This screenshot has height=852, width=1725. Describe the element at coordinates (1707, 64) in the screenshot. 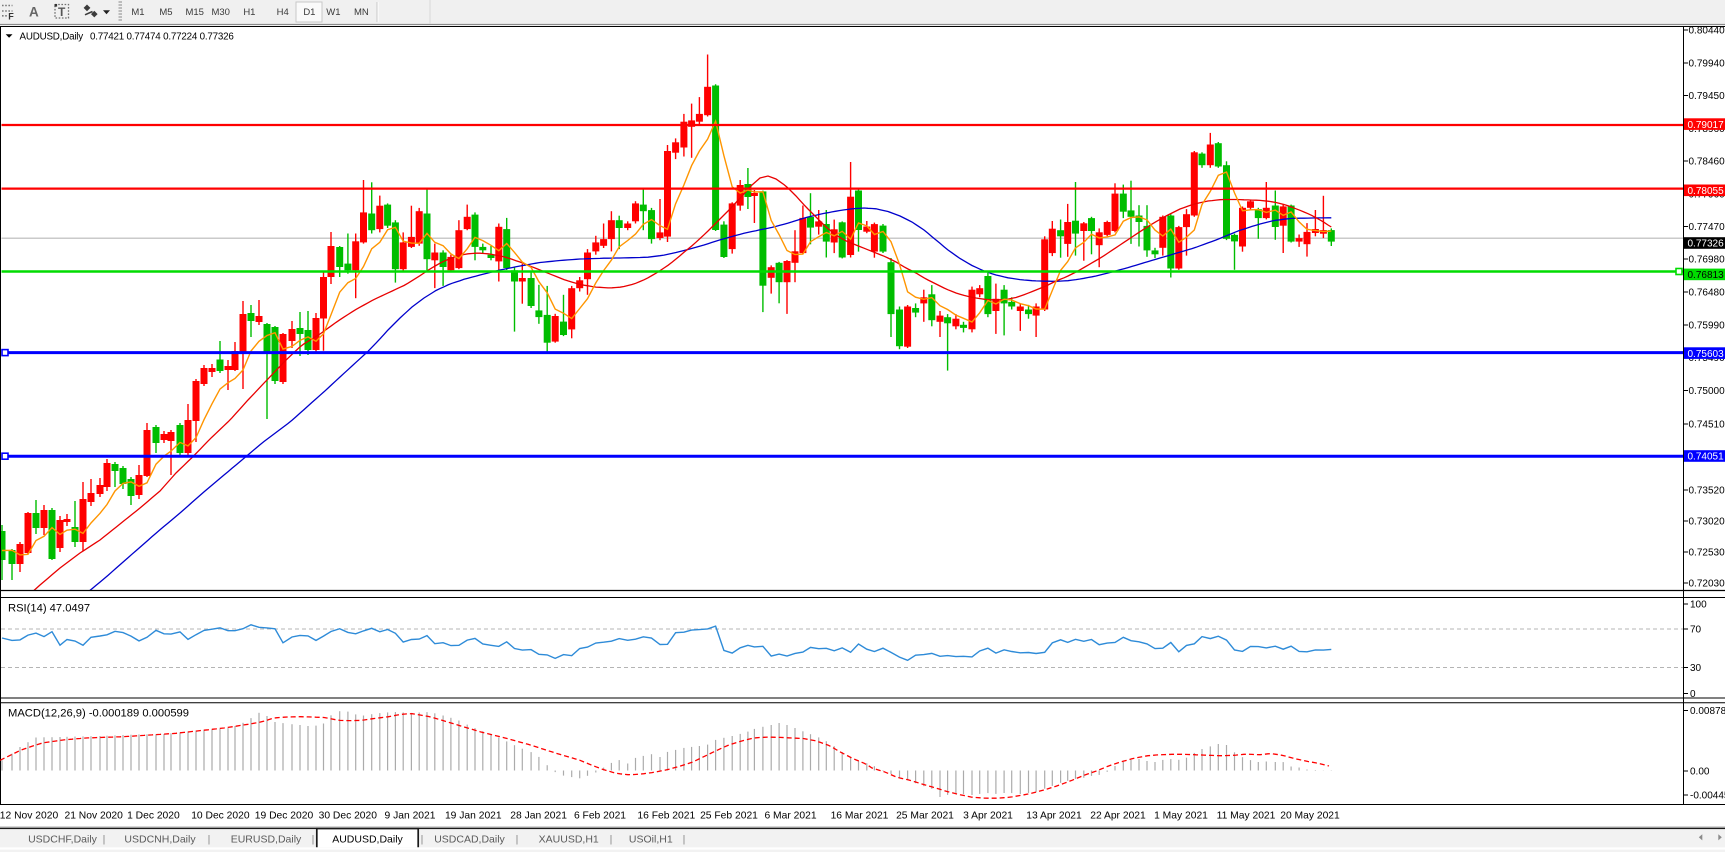

I see `svg-text: 0.79940` at that location.